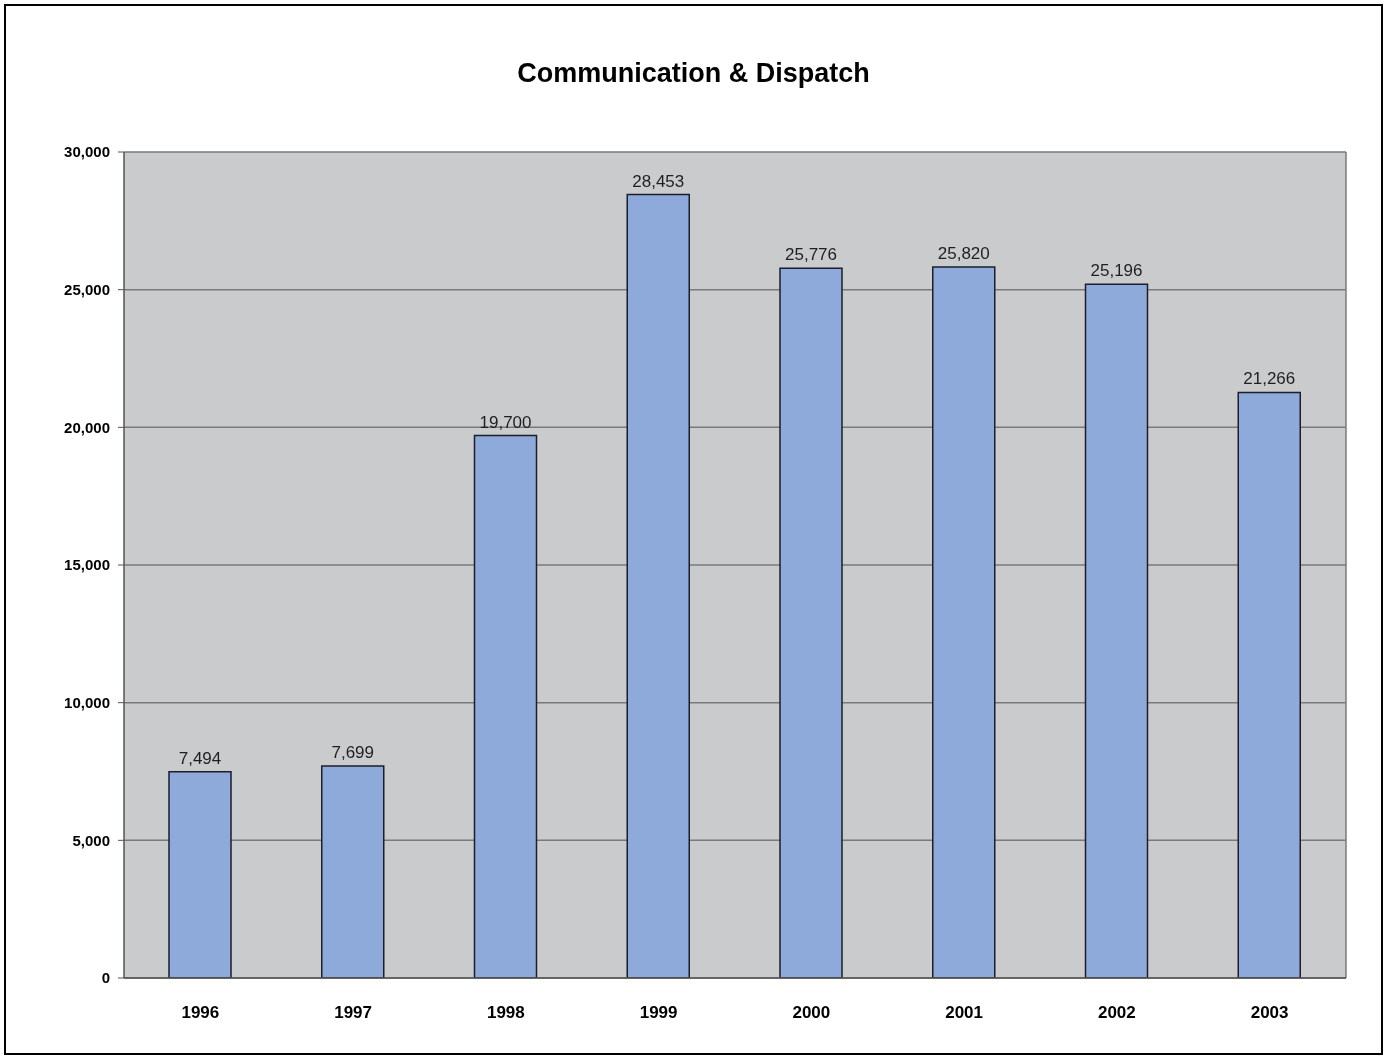 The height and width of the screenshot is (1059, 1387). Describe the element at coordinates (811, 1013) in the screenshot. I see `x-tick-label: 2000` at that location.